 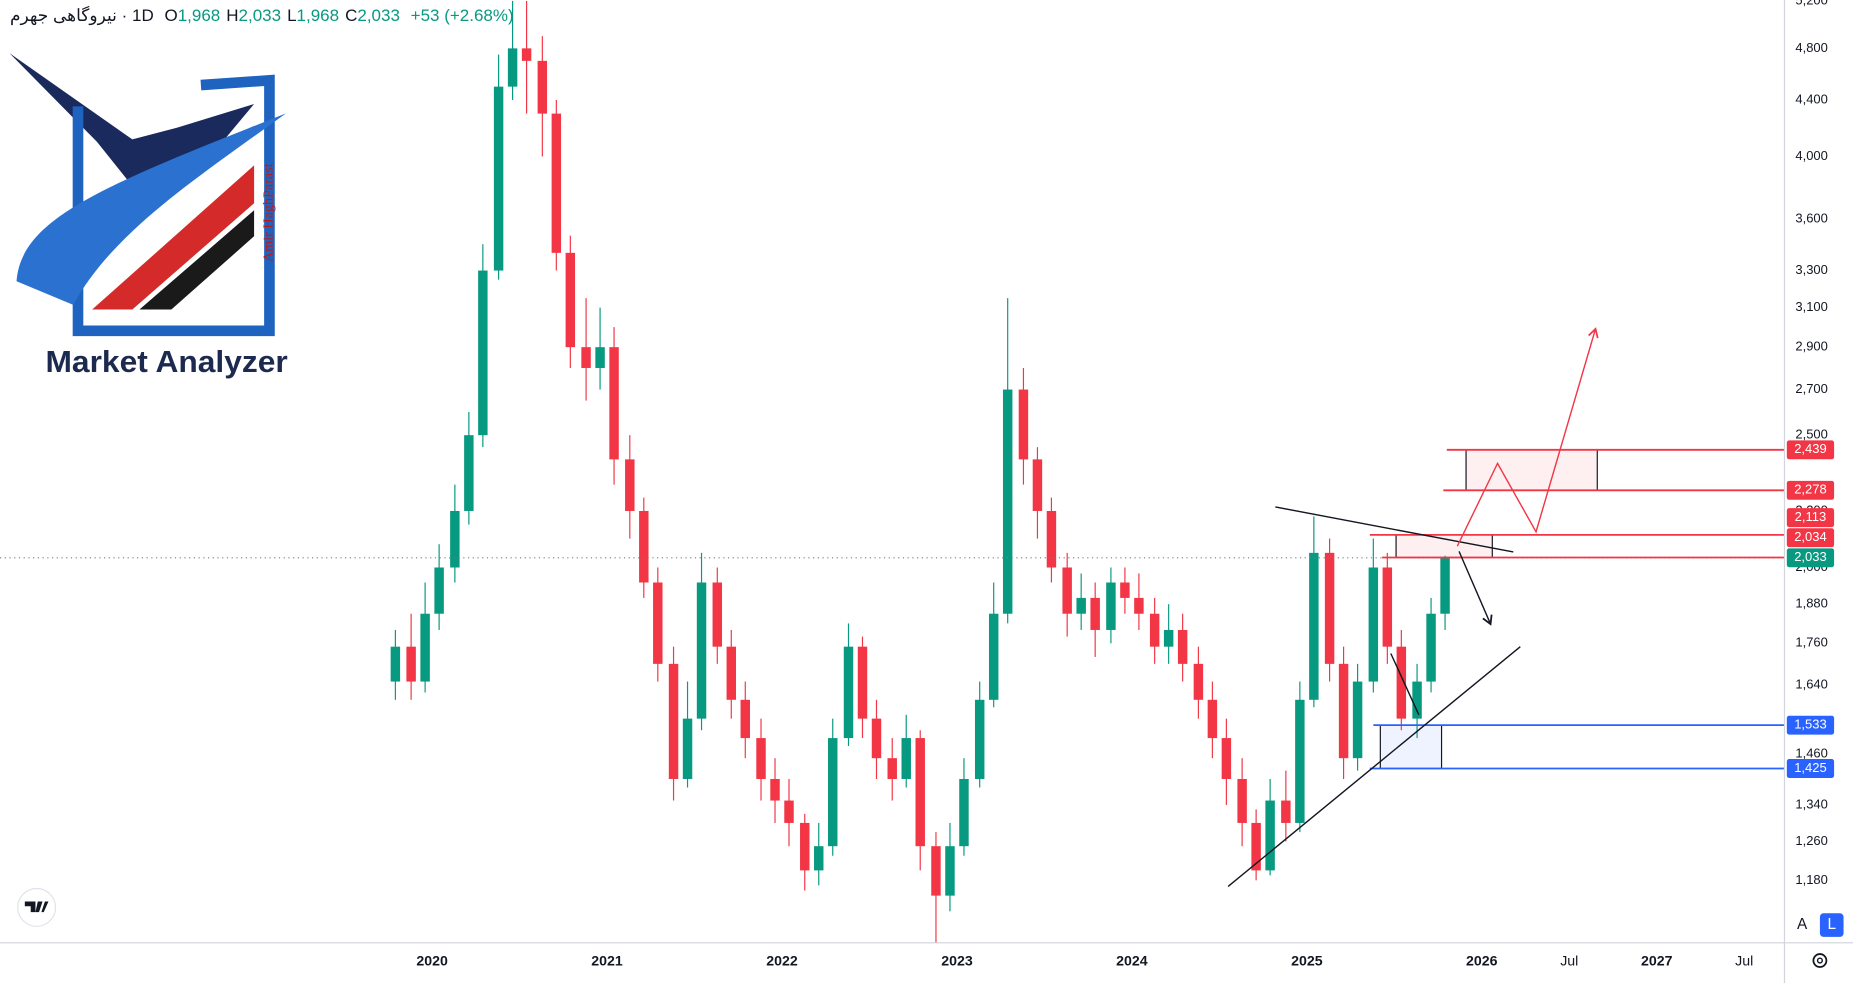 What do you see at coordinates (432, 961) in the screenshot?
I see `x-tick-label: 2020` at bounding box center [432, 961].